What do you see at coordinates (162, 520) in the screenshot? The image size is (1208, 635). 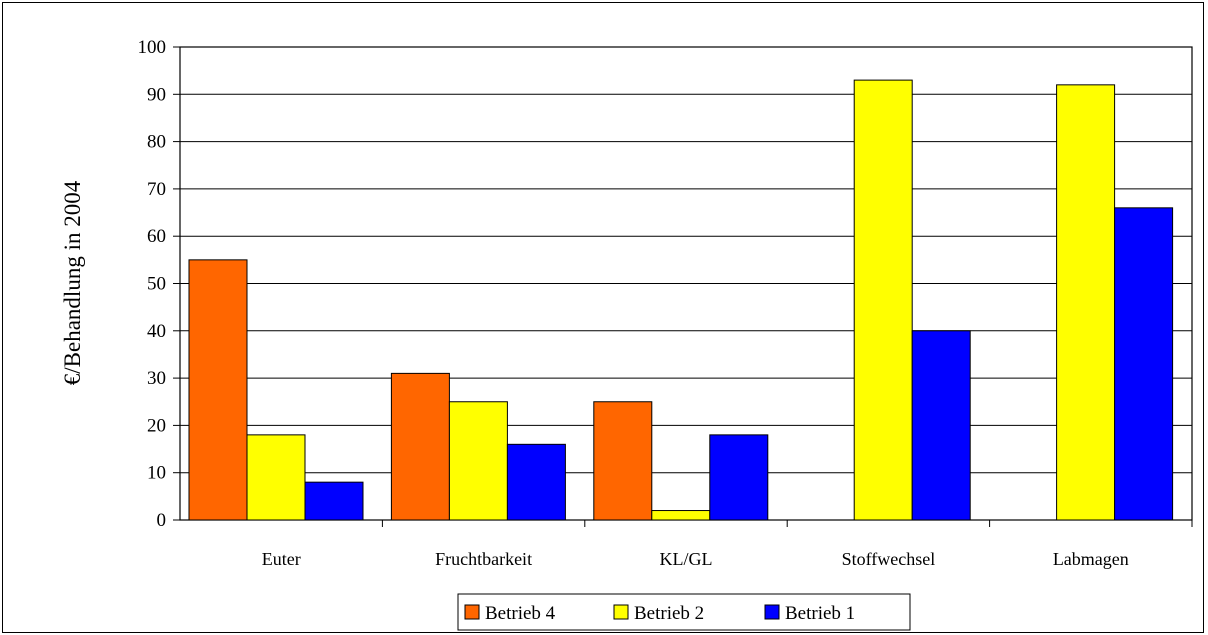 I see `y-tick-label: 0` at bounding box center [162, 520].